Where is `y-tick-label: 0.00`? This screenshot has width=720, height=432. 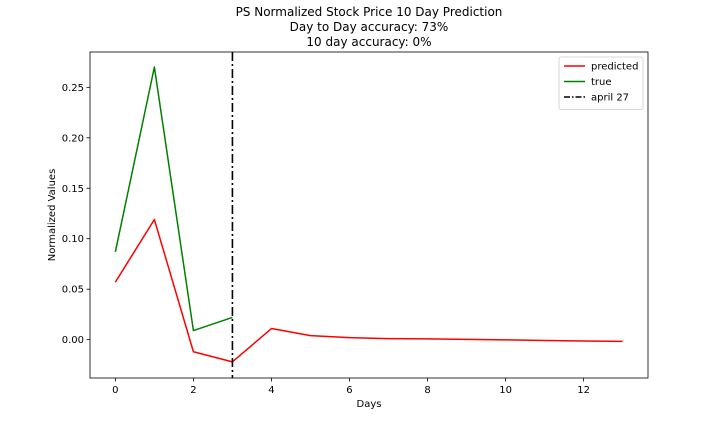
y-tick-label: 0.00 is located at coordinates (73, 340).